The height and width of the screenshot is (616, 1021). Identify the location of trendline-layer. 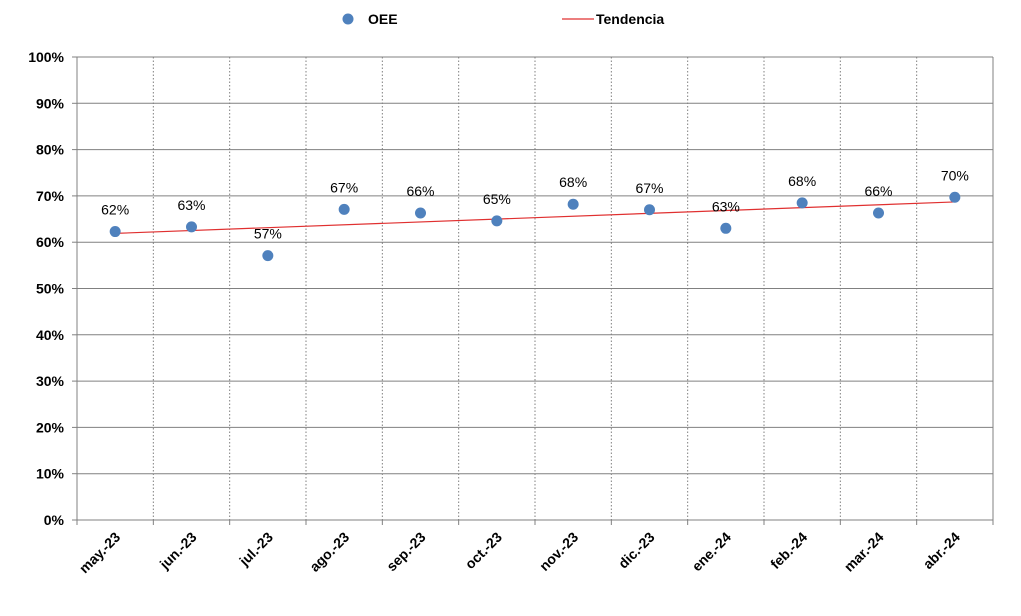
(535, 218).